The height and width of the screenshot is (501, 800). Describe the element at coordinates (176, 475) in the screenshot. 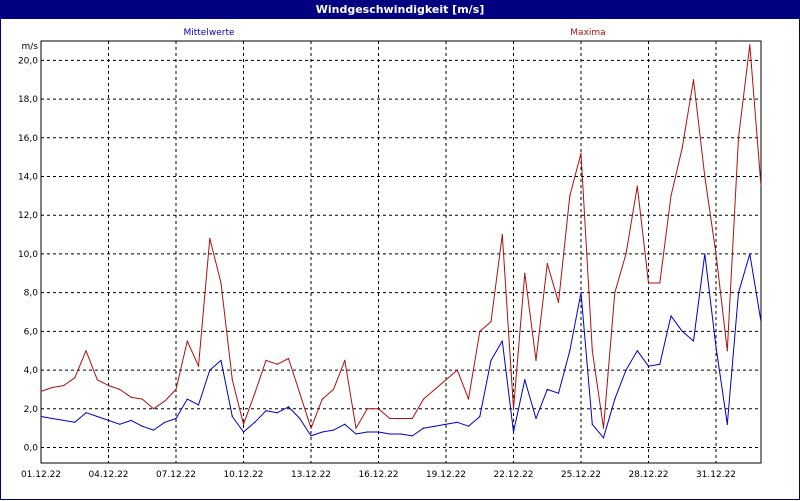

I see `x-tick-label: 07.12.22` at that location.